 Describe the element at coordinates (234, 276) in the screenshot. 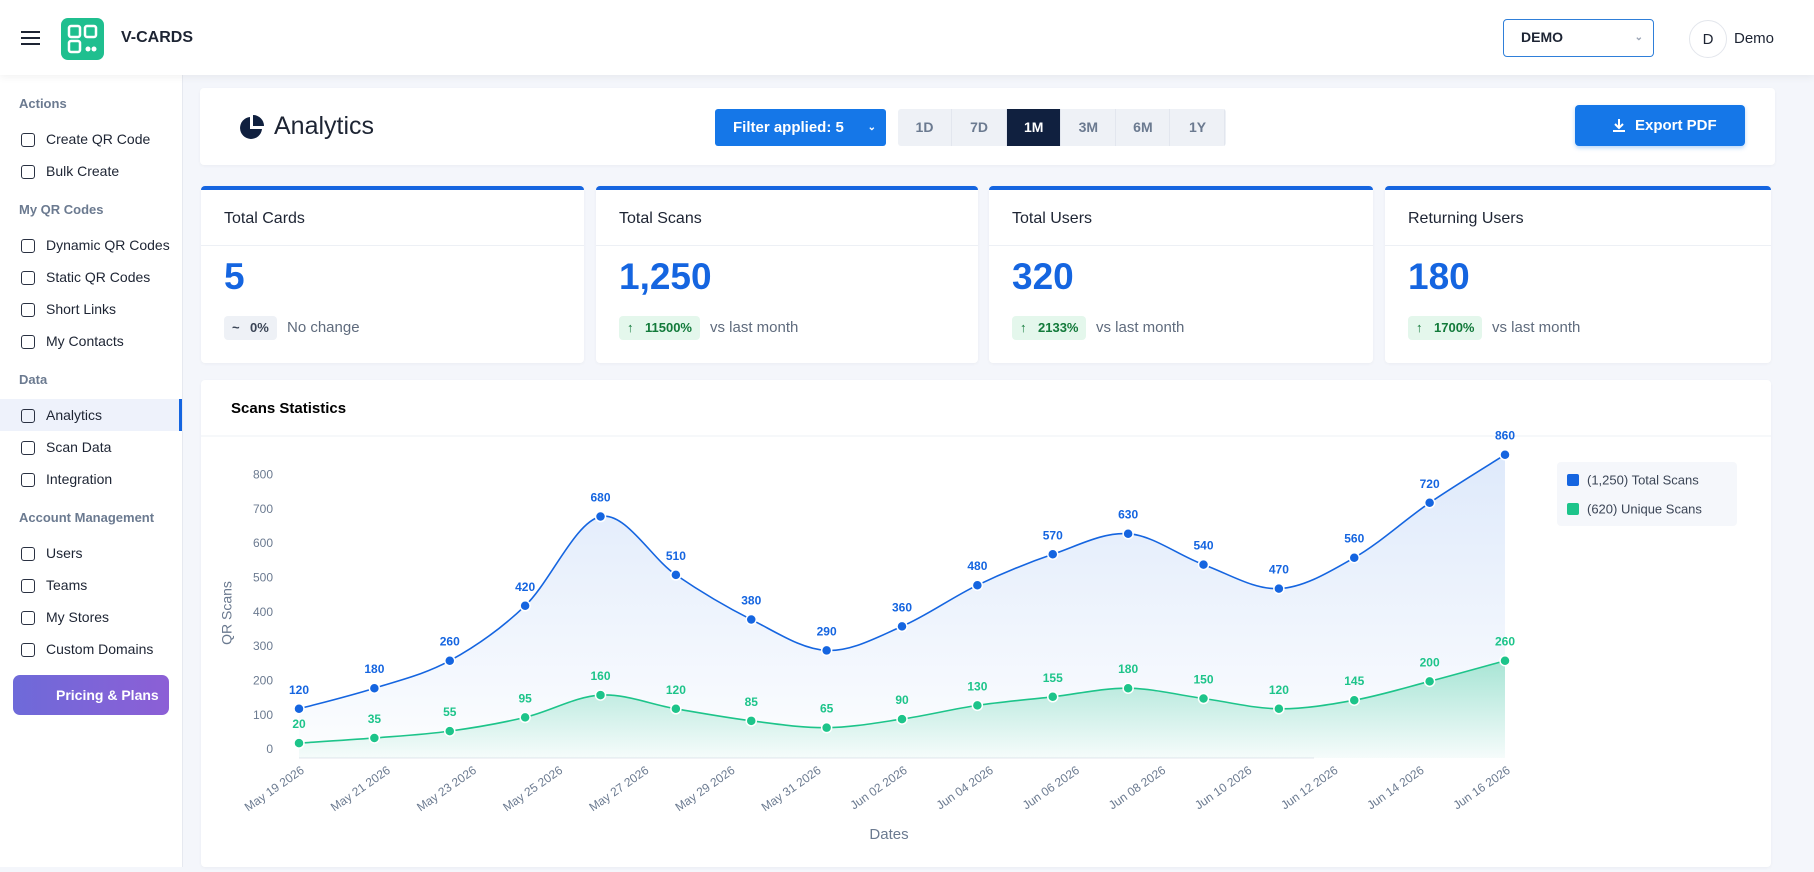

I see `stat-value: 5` at that location.